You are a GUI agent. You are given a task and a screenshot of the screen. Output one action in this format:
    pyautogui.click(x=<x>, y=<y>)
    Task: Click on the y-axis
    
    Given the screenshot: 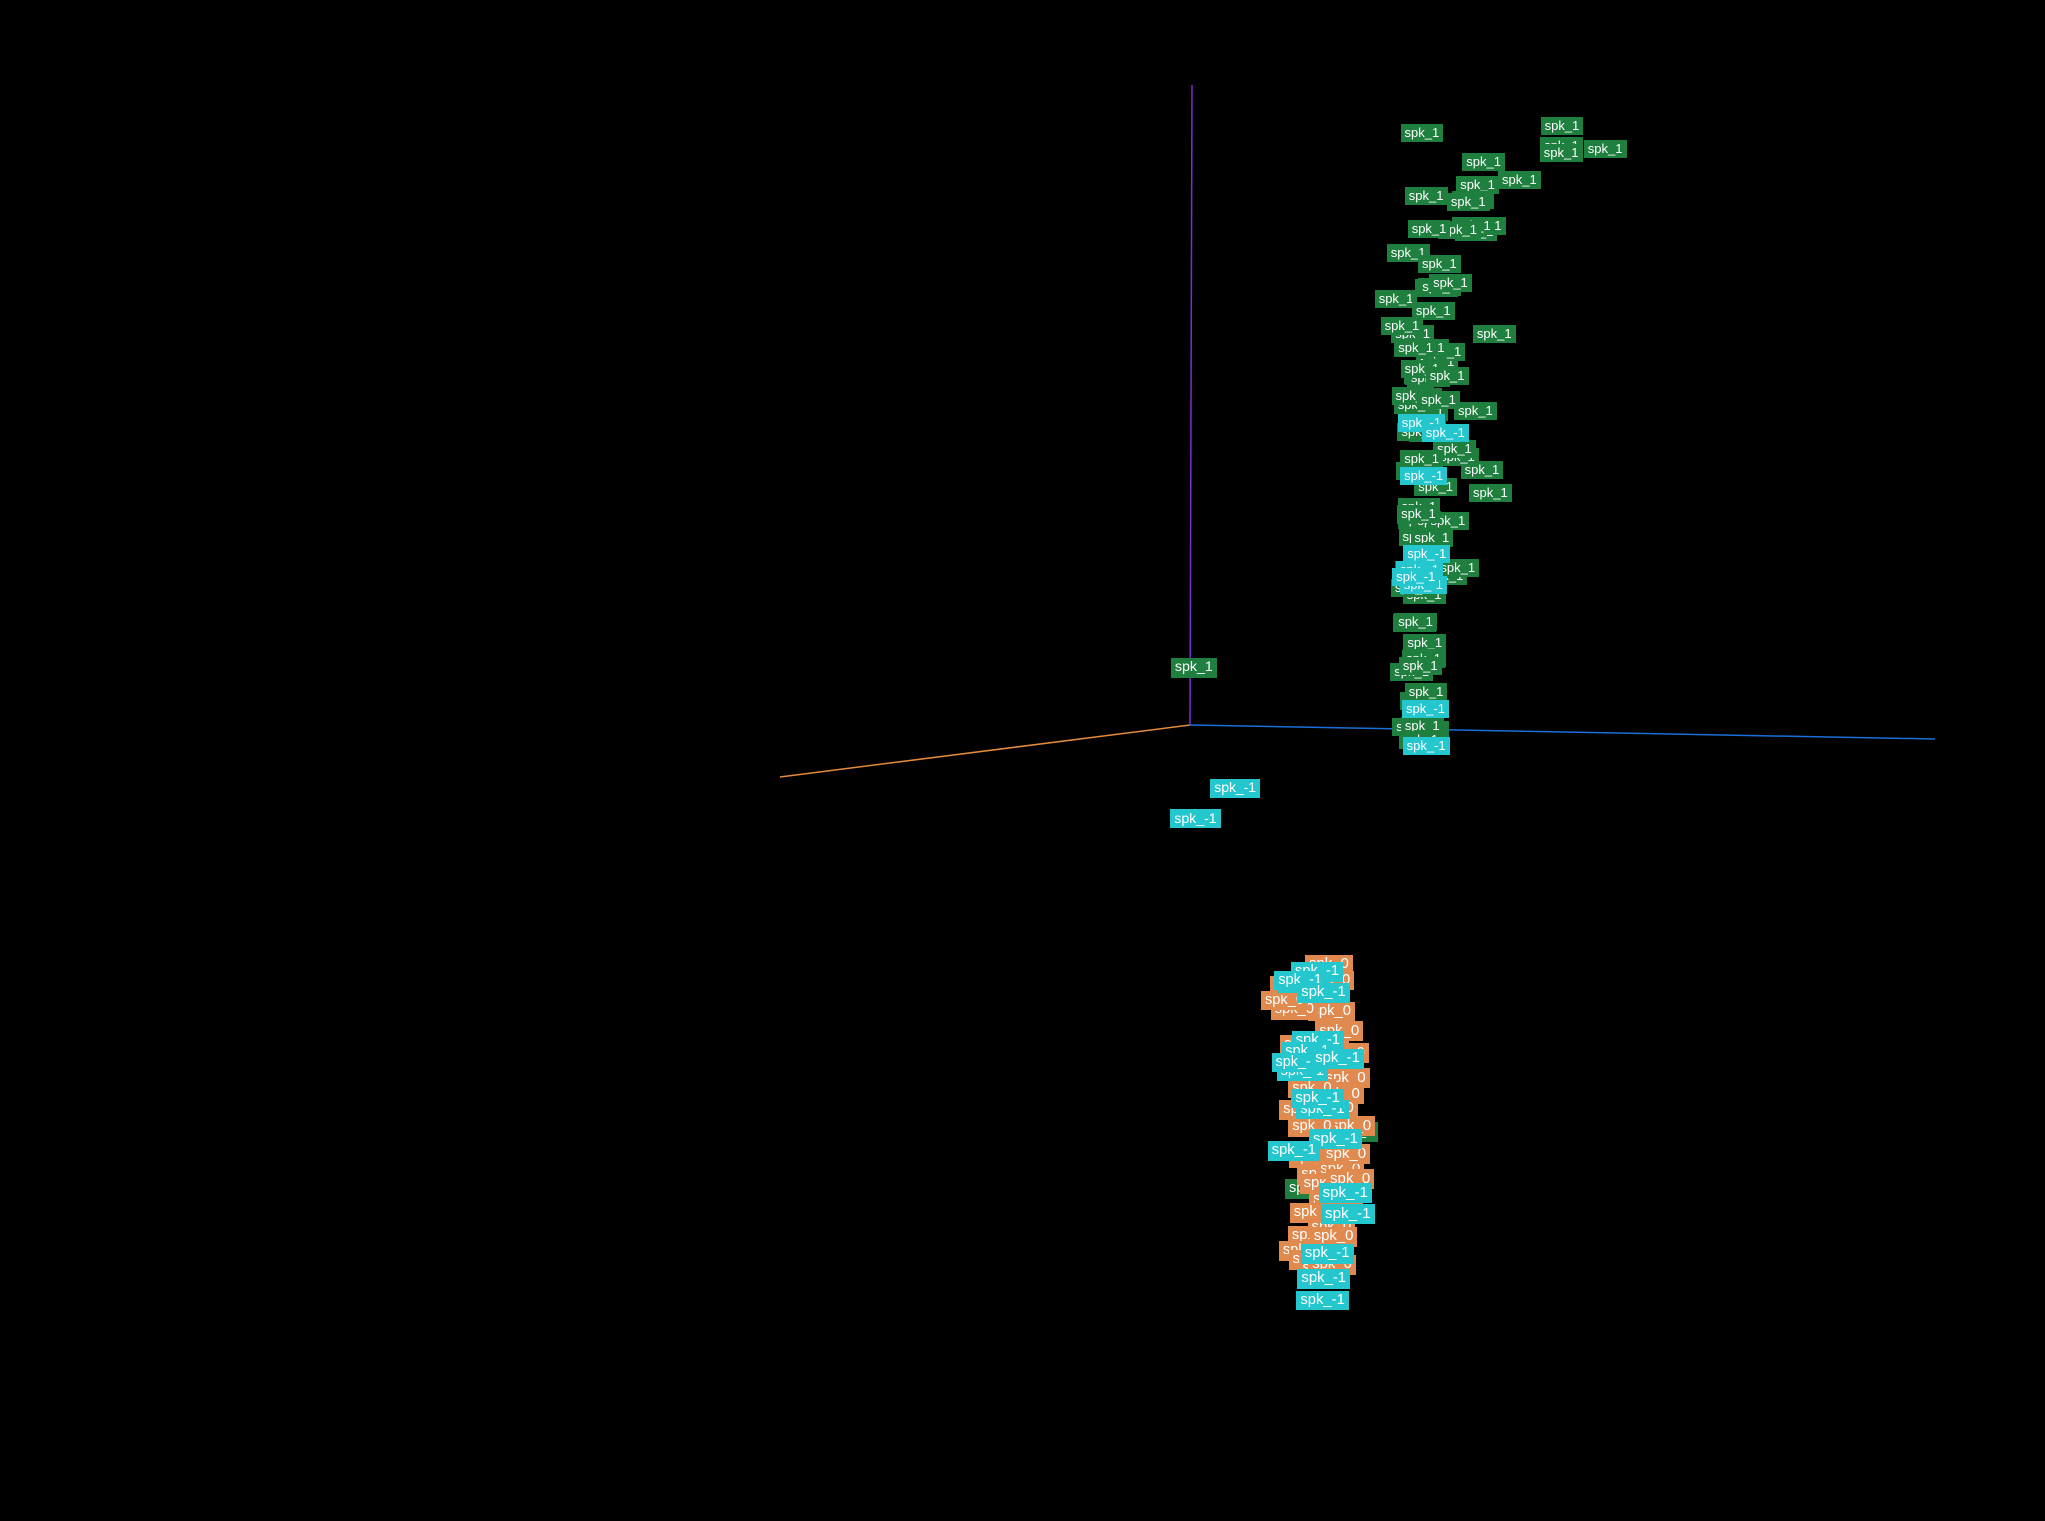 What is the action you would take?
    pyautogui.click(x=1191, y=405)
    